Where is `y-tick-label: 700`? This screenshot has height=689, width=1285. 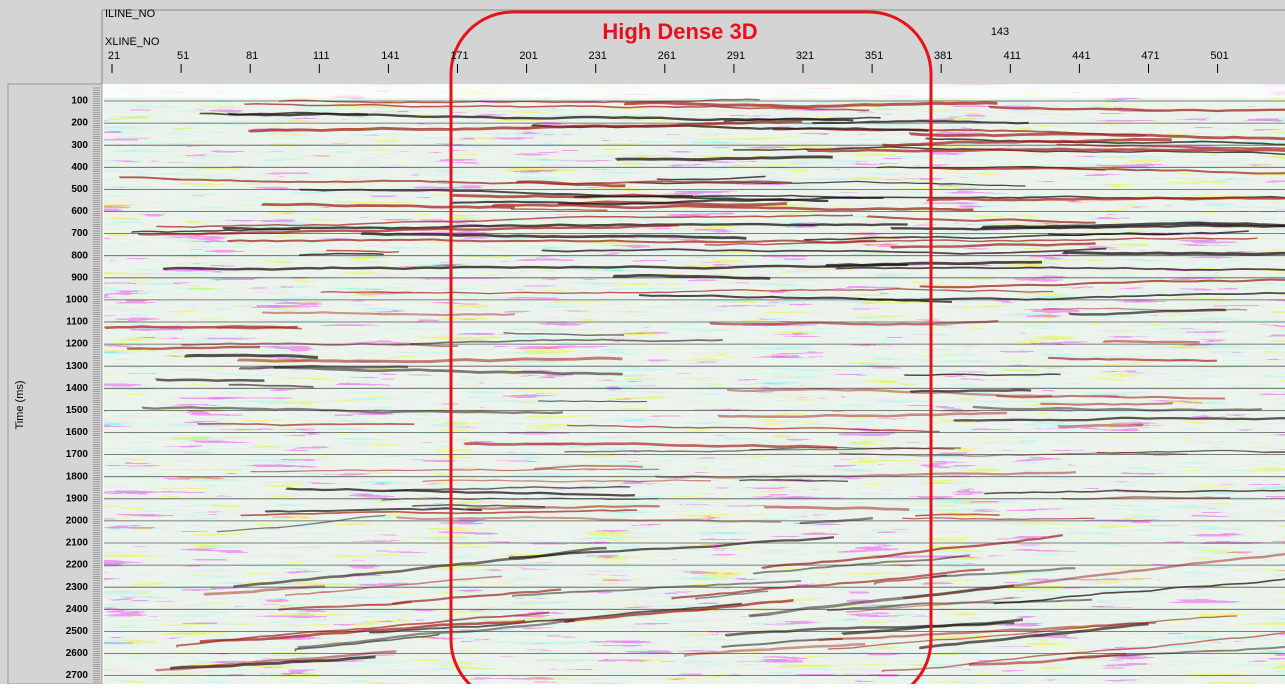
y-tick-label: 700 is located at coordinates (79, 233).